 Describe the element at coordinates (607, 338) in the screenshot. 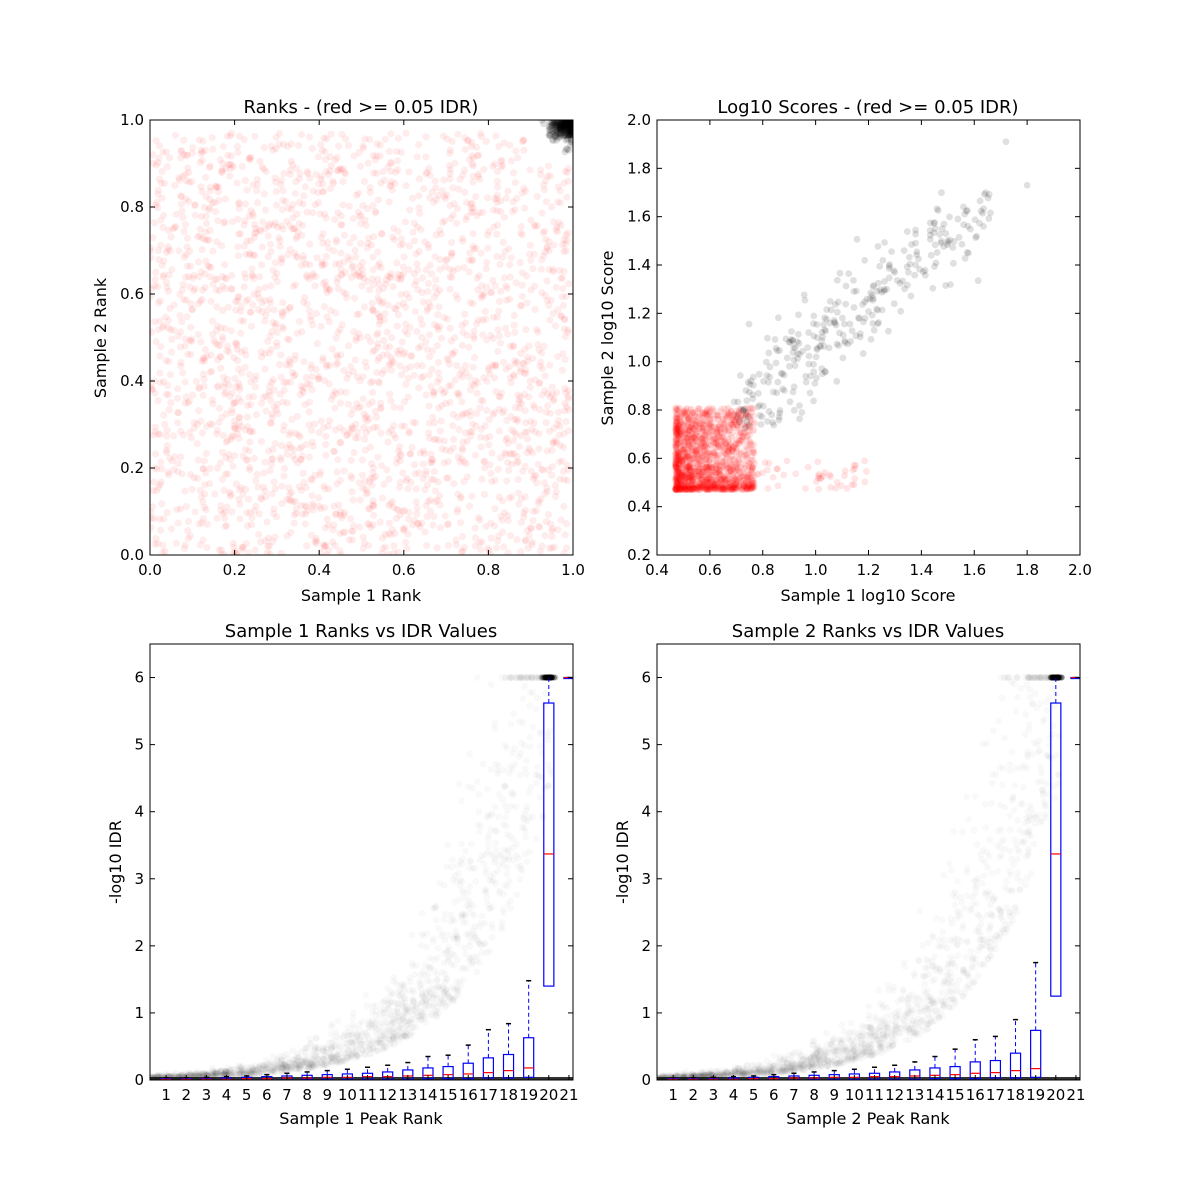

I see `scores-y-axis-label: Sample 2 log10 Score` at that location.